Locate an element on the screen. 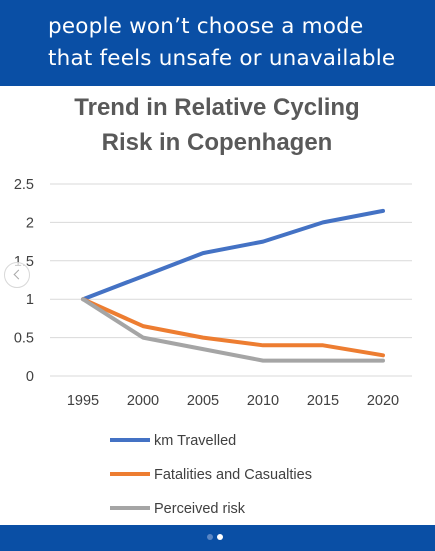  y-tick-label: 2 is located at coordinates (30, 223).